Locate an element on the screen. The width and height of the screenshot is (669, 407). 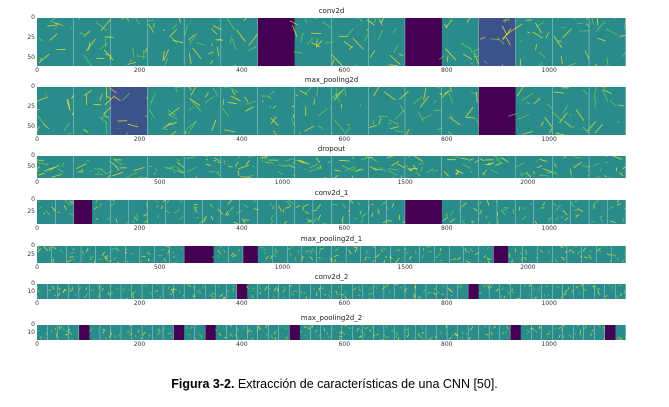
panel-title: max_pooling2d is located at coordinates (331, 80).